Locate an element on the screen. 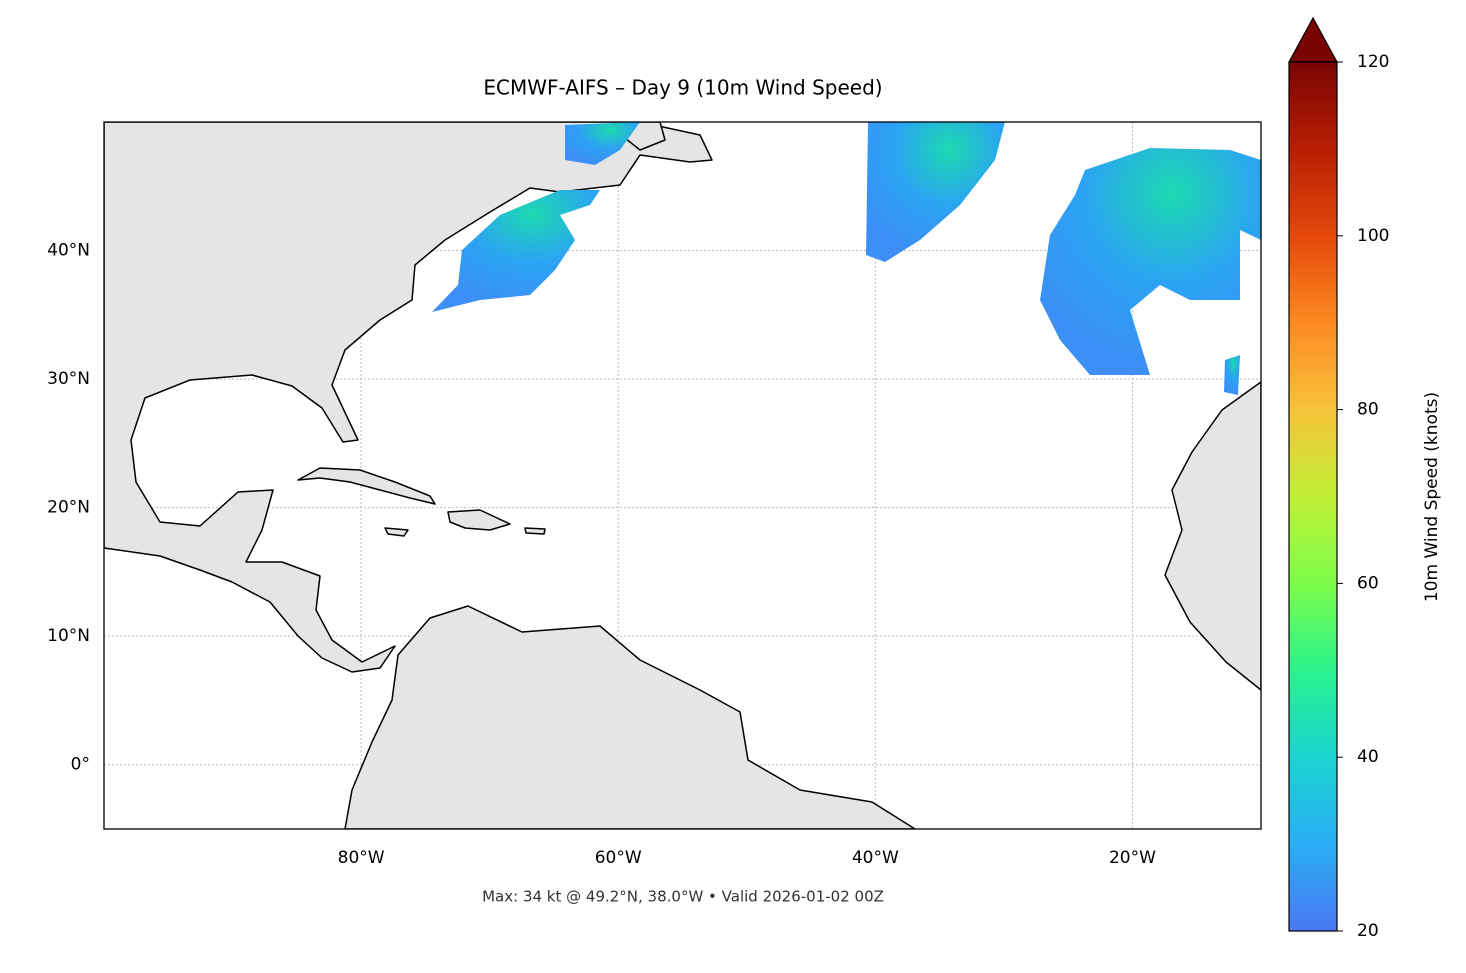 This screenshot has height=973, width=1466. puerto-rico is located at coordinates (535, 531).